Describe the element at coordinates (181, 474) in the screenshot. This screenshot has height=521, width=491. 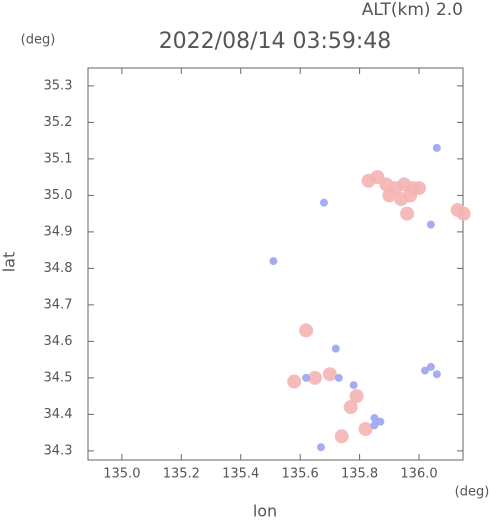
I see `x-tick-label: 135.2` at that location.